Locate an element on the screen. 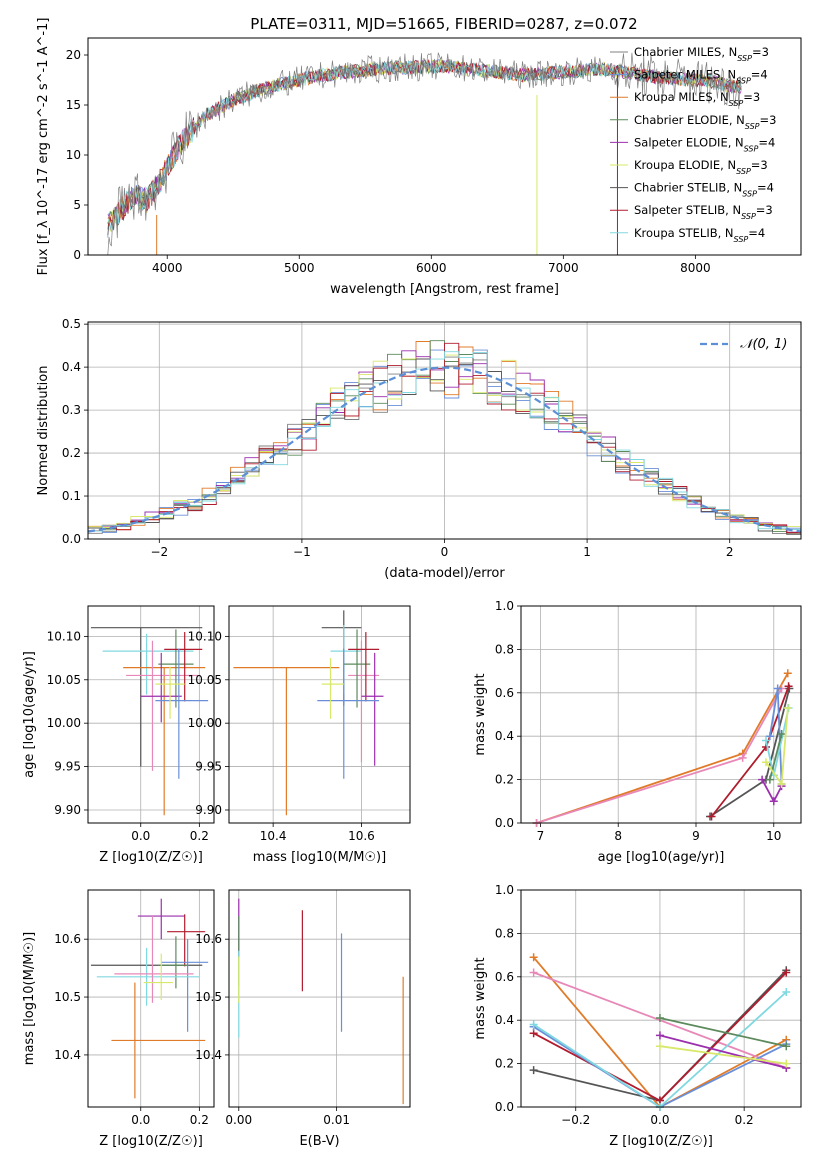  y-tick-label: 0.3 is located at coordinates (71, 410).